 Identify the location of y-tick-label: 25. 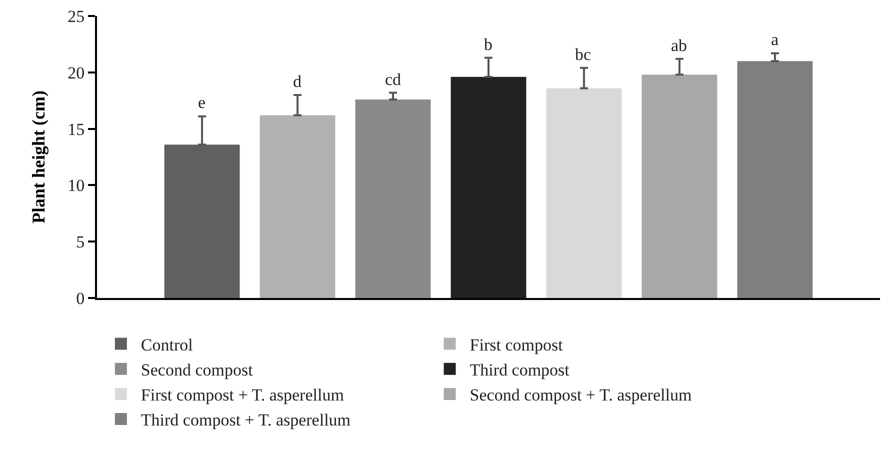
(76, 16).